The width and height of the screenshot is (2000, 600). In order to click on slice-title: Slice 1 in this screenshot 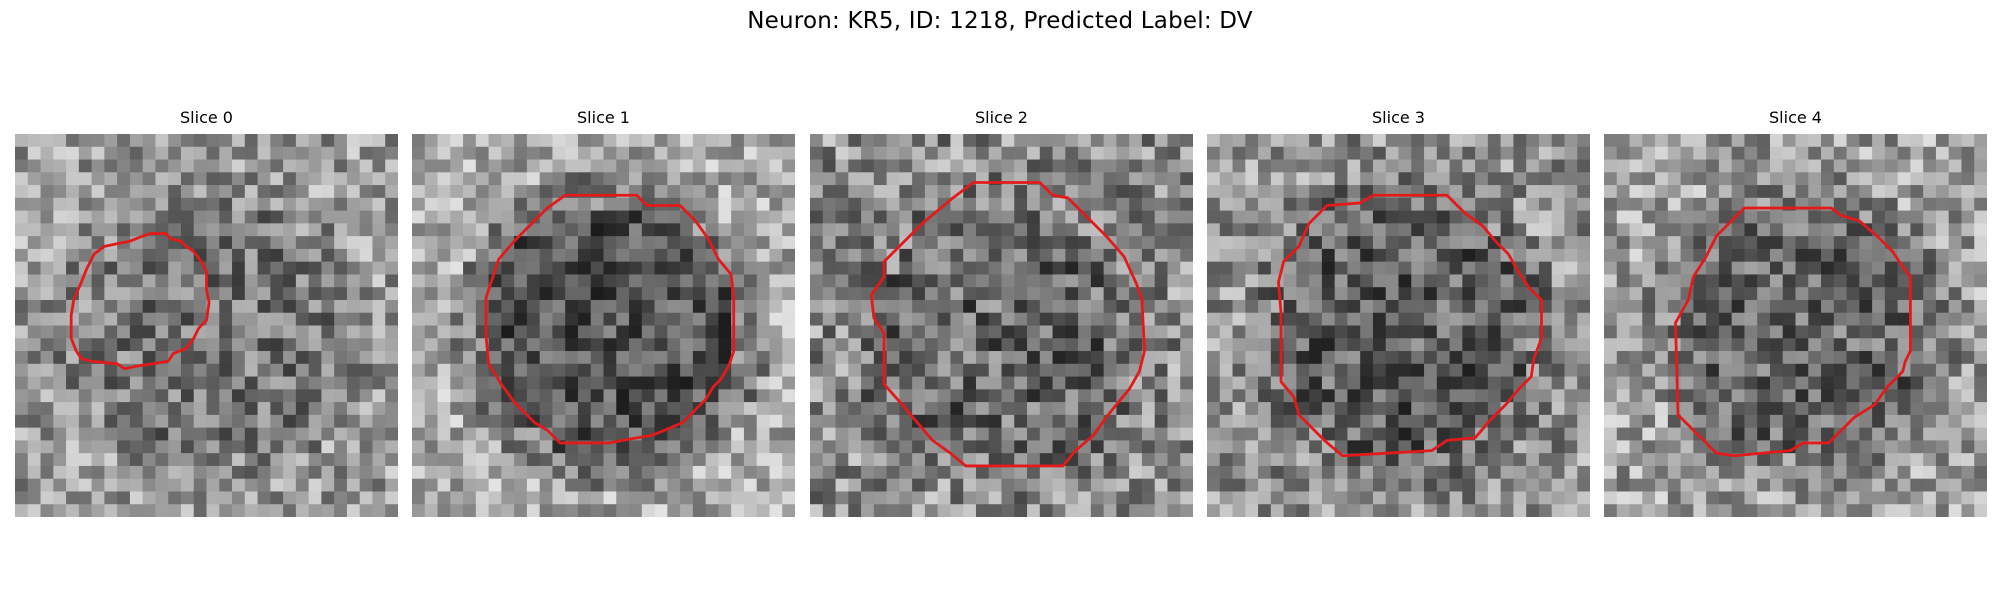, I will do `click(603, 117)`.